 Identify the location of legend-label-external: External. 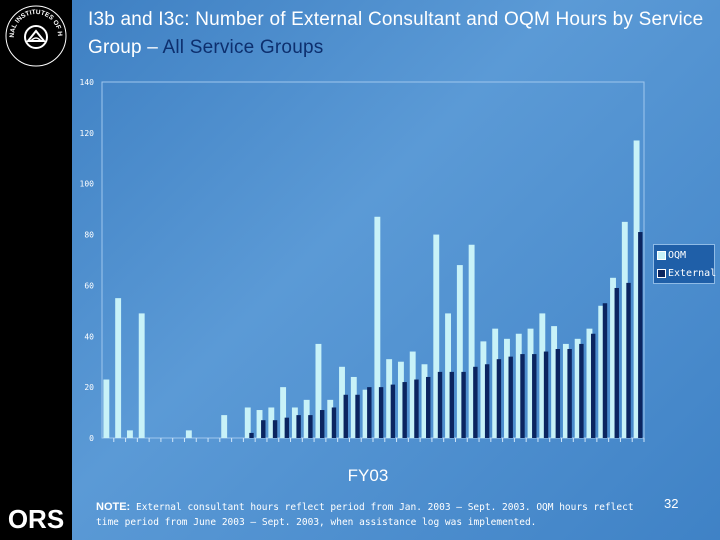
(692, 273).